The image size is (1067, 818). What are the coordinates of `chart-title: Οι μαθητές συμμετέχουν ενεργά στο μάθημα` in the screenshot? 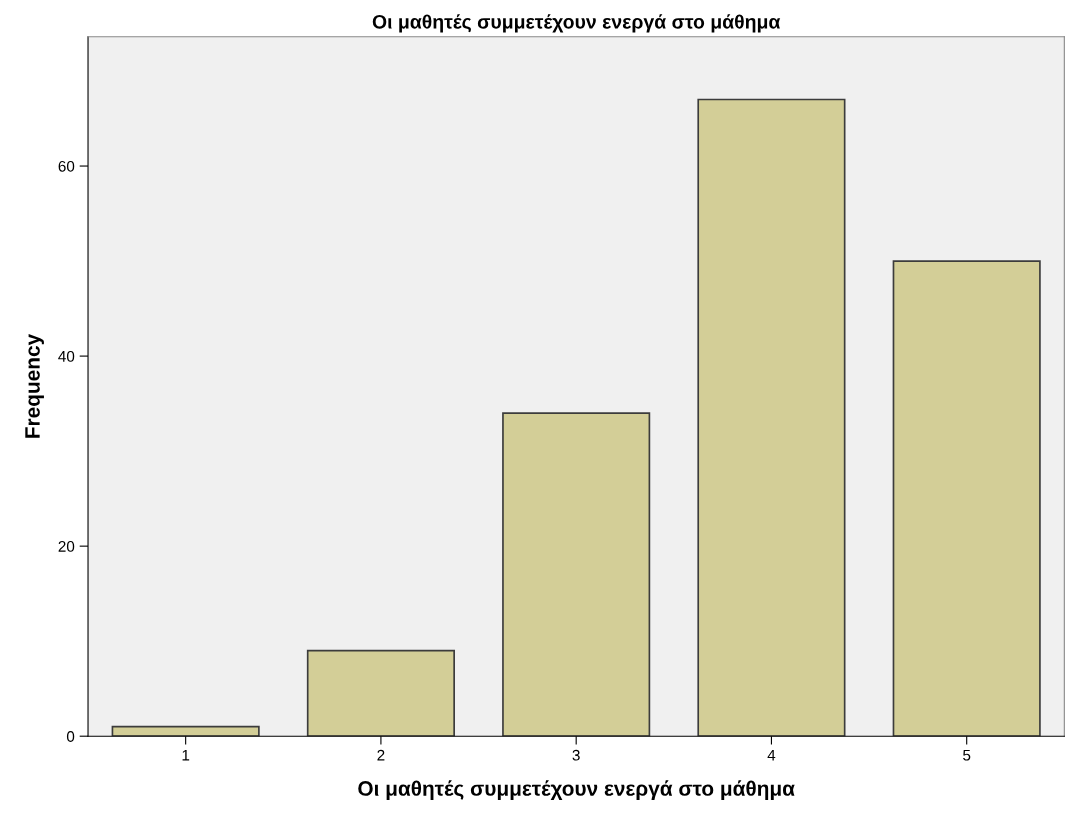 It's located at (576, 23).